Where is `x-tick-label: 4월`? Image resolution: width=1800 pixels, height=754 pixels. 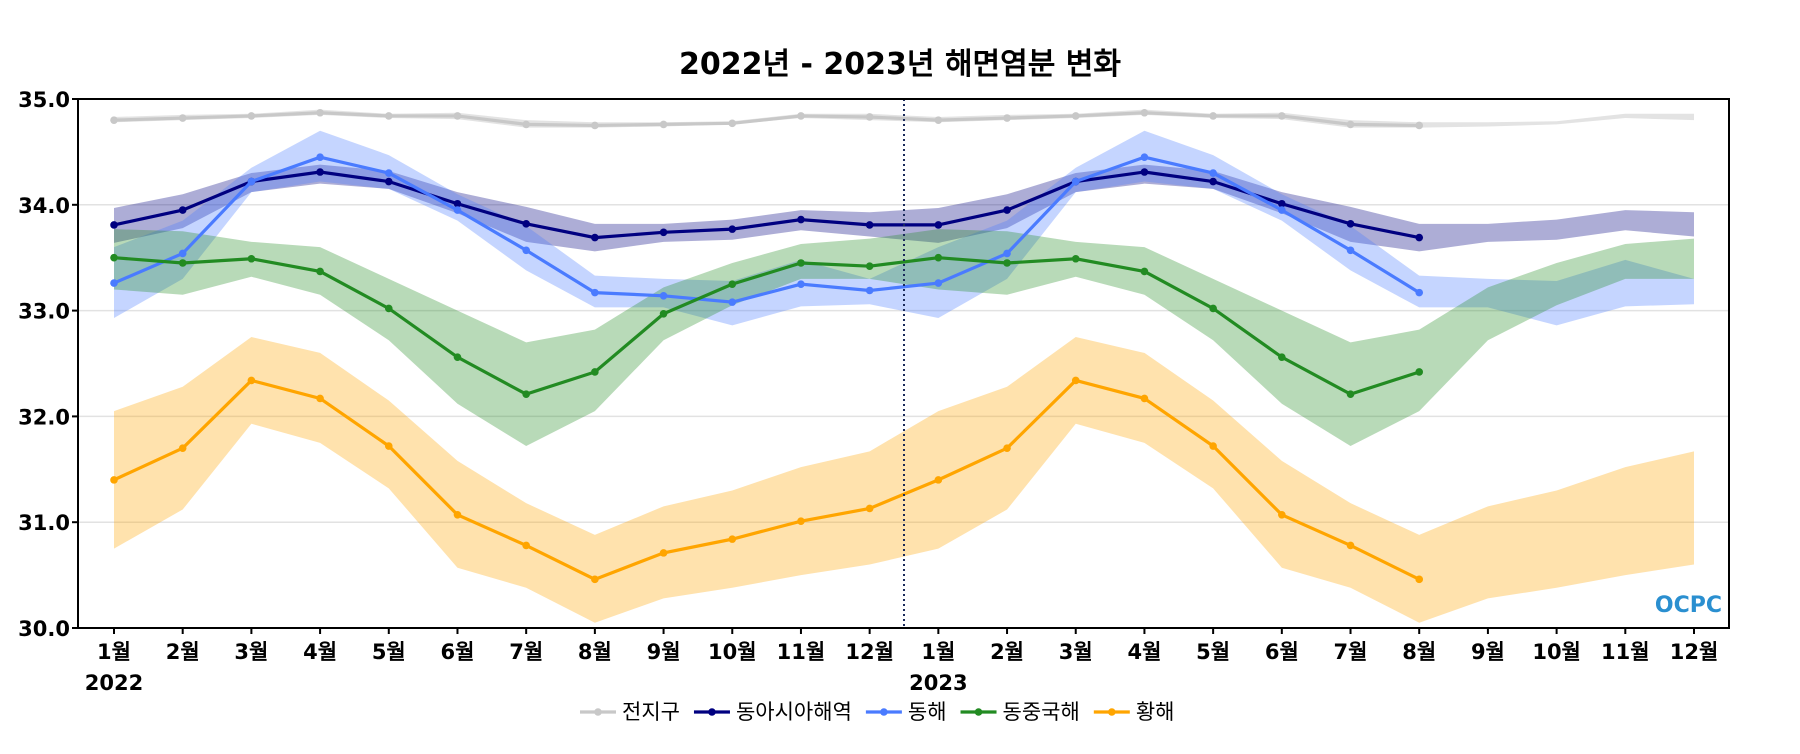 x-tick-label: 4월 is located at coordinates (320, 652).